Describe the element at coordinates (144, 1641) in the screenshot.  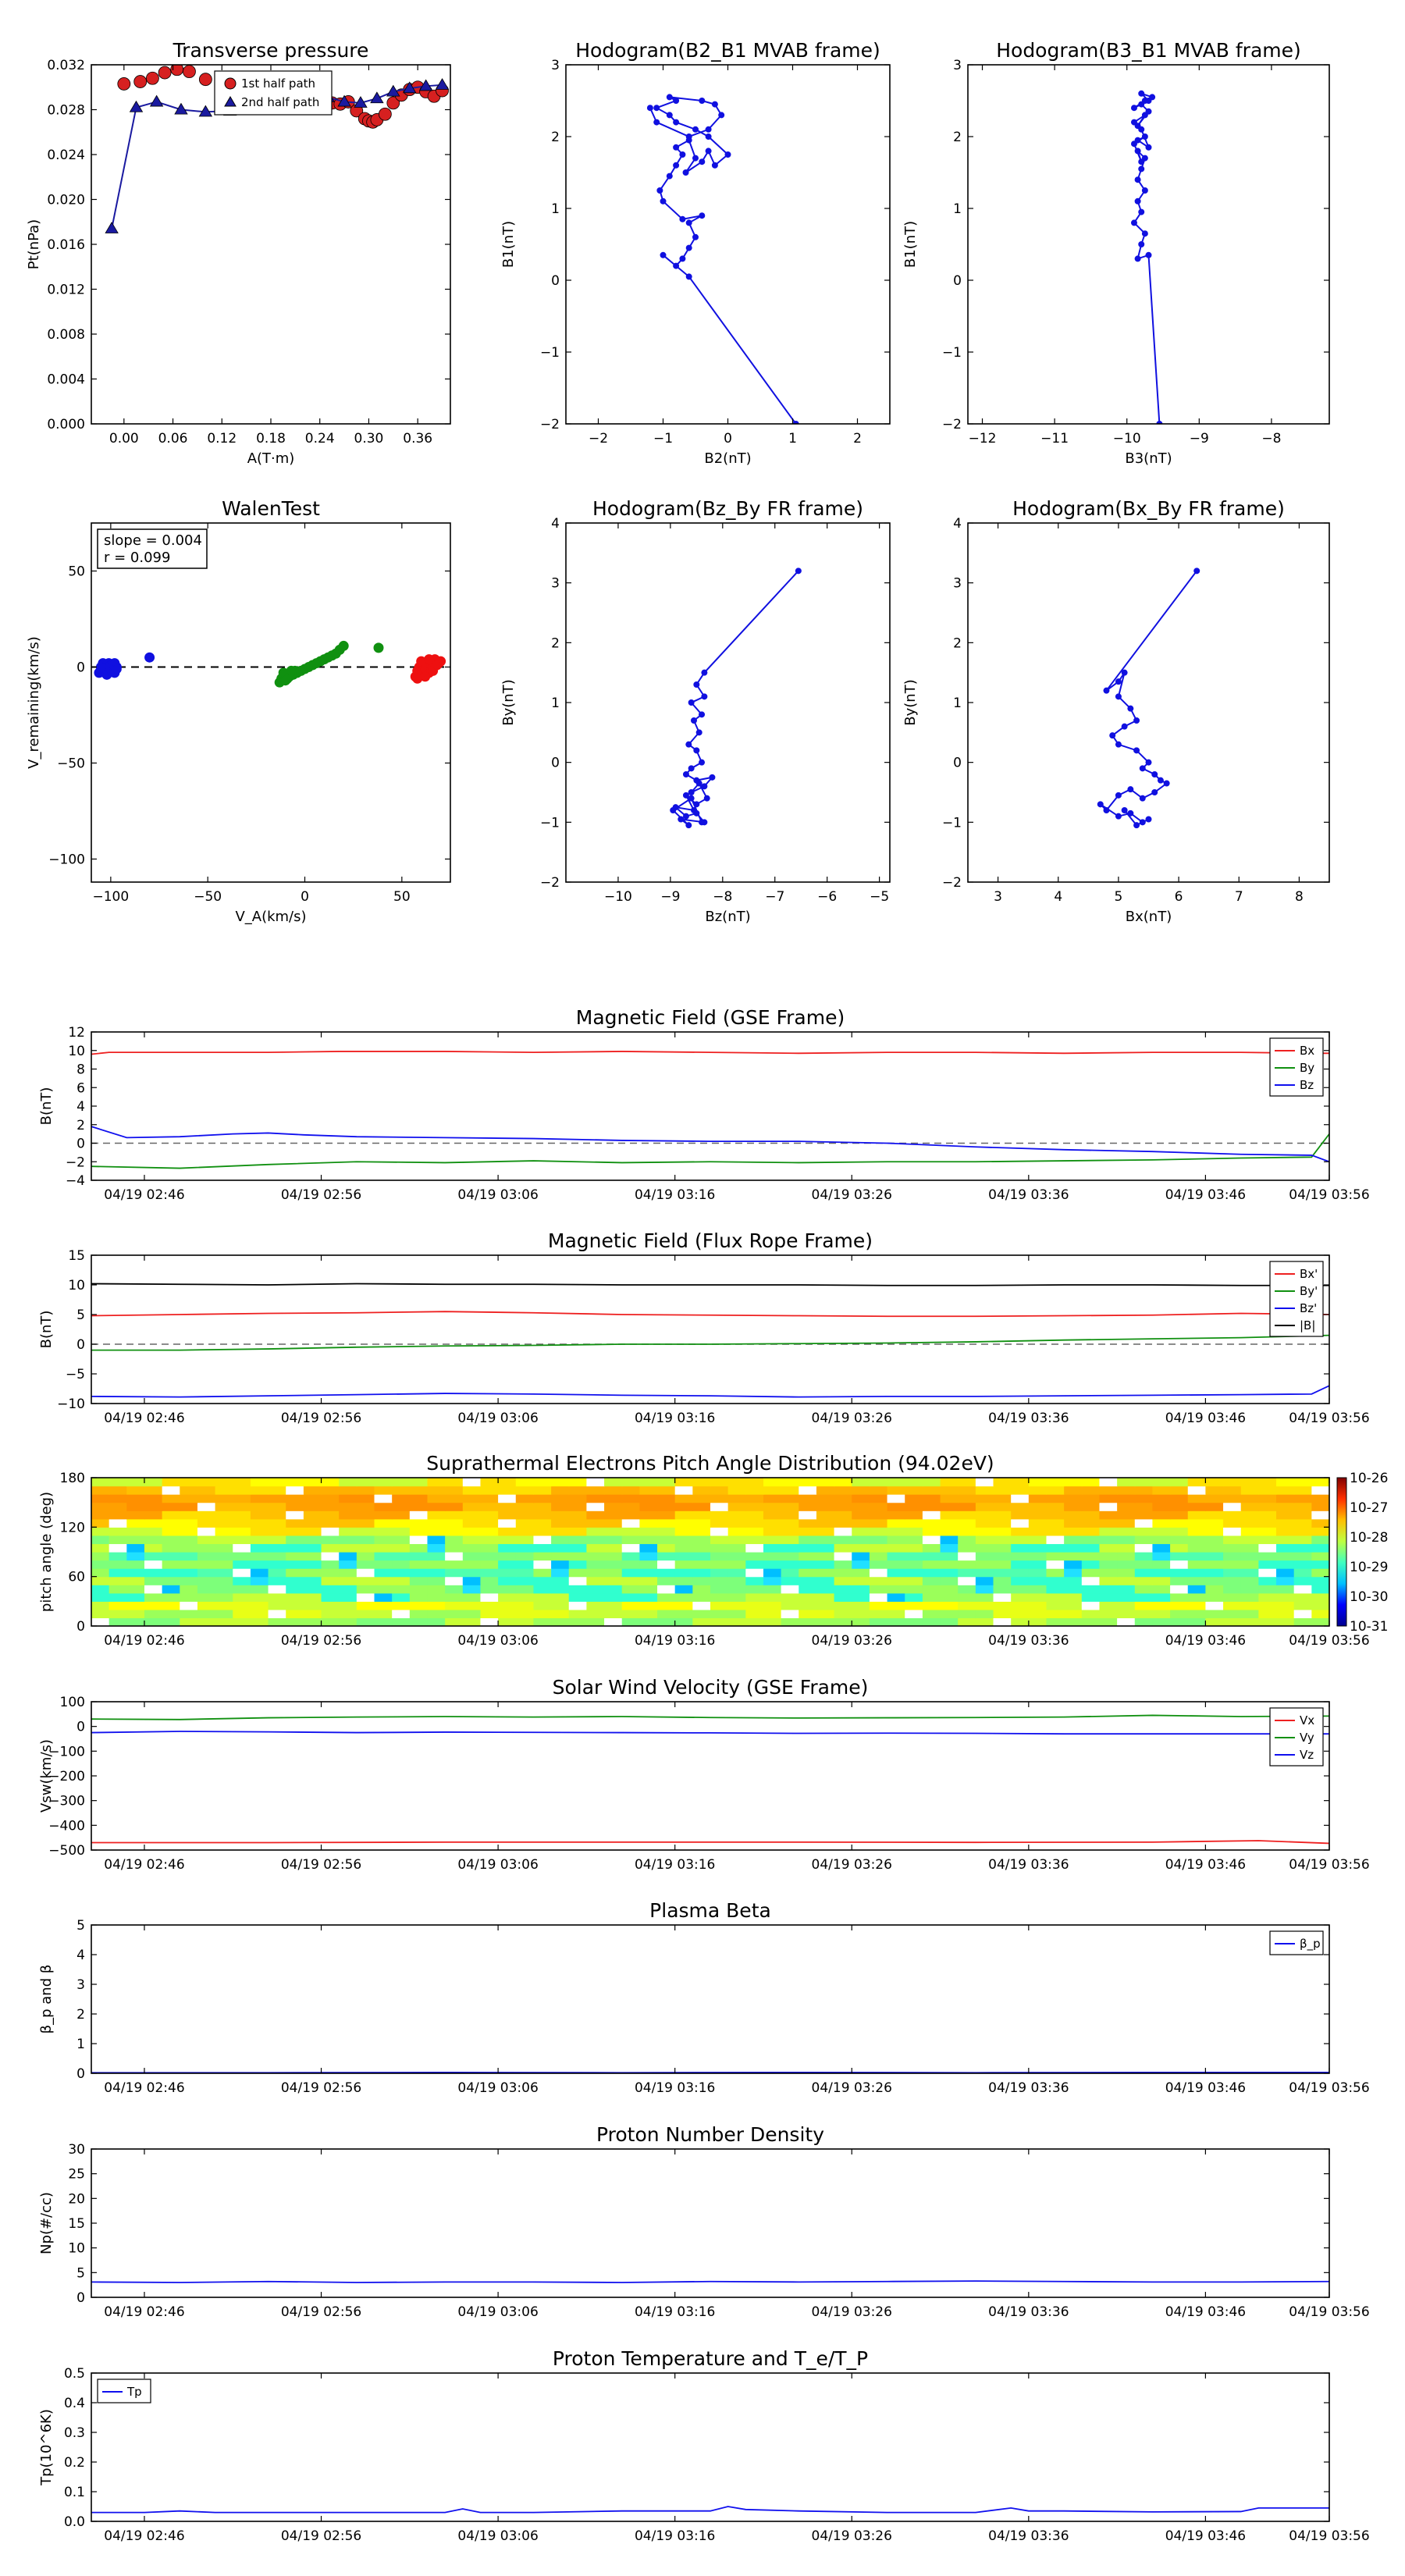
I see `x-tick-label: 04/19 02:46` at that location.